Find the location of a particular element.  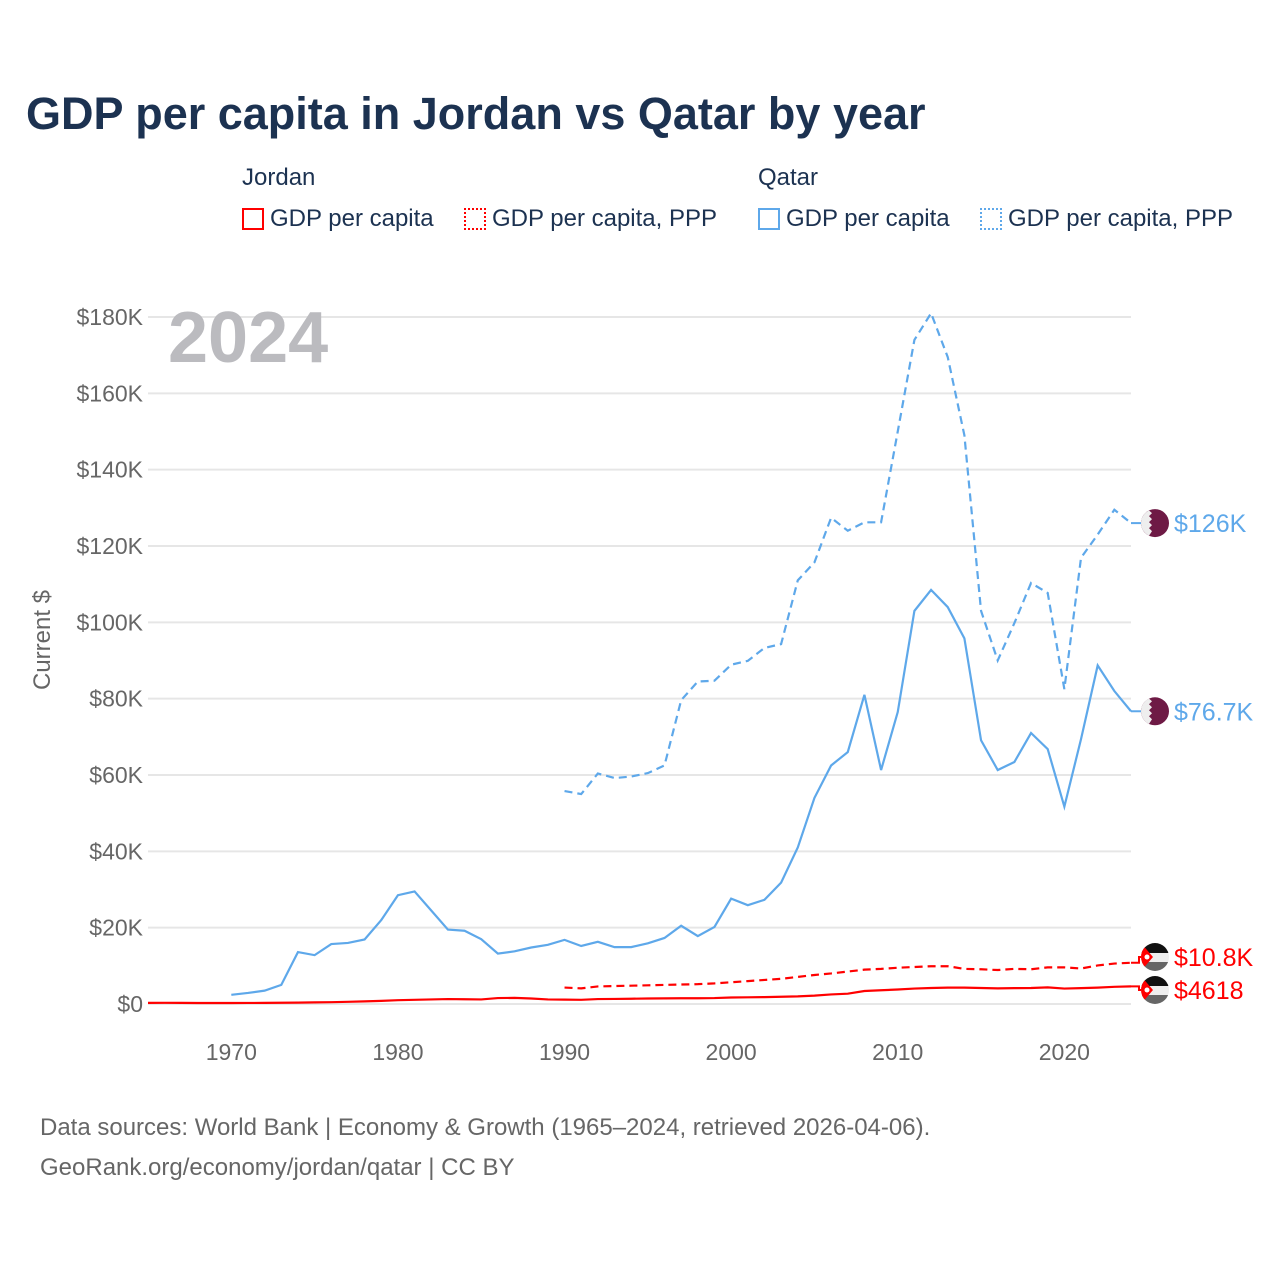

legend-jordan-ppp: GDP per capita, PPP is located at coordinates (590, 219).